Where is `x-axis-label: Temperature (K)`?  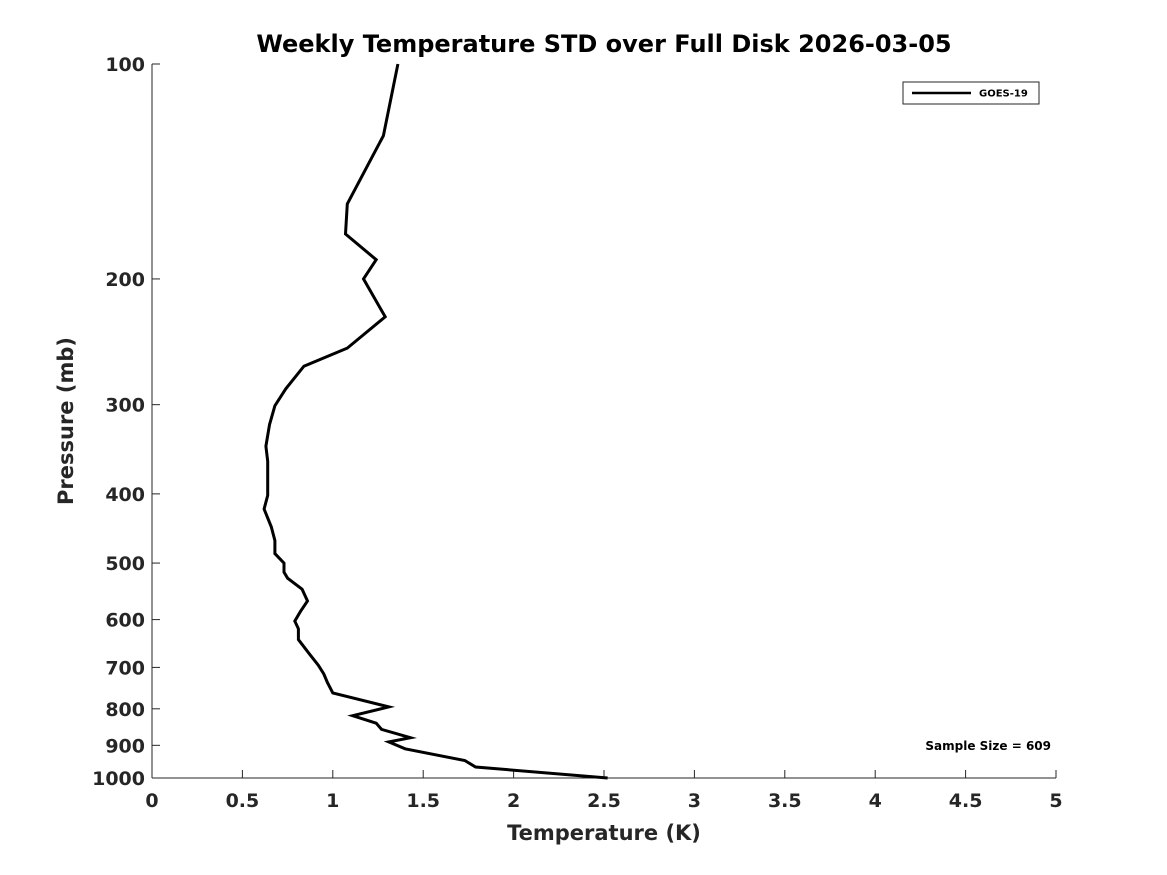
x-axis-label: Temperature (K) is located at coordinates (604, 833).